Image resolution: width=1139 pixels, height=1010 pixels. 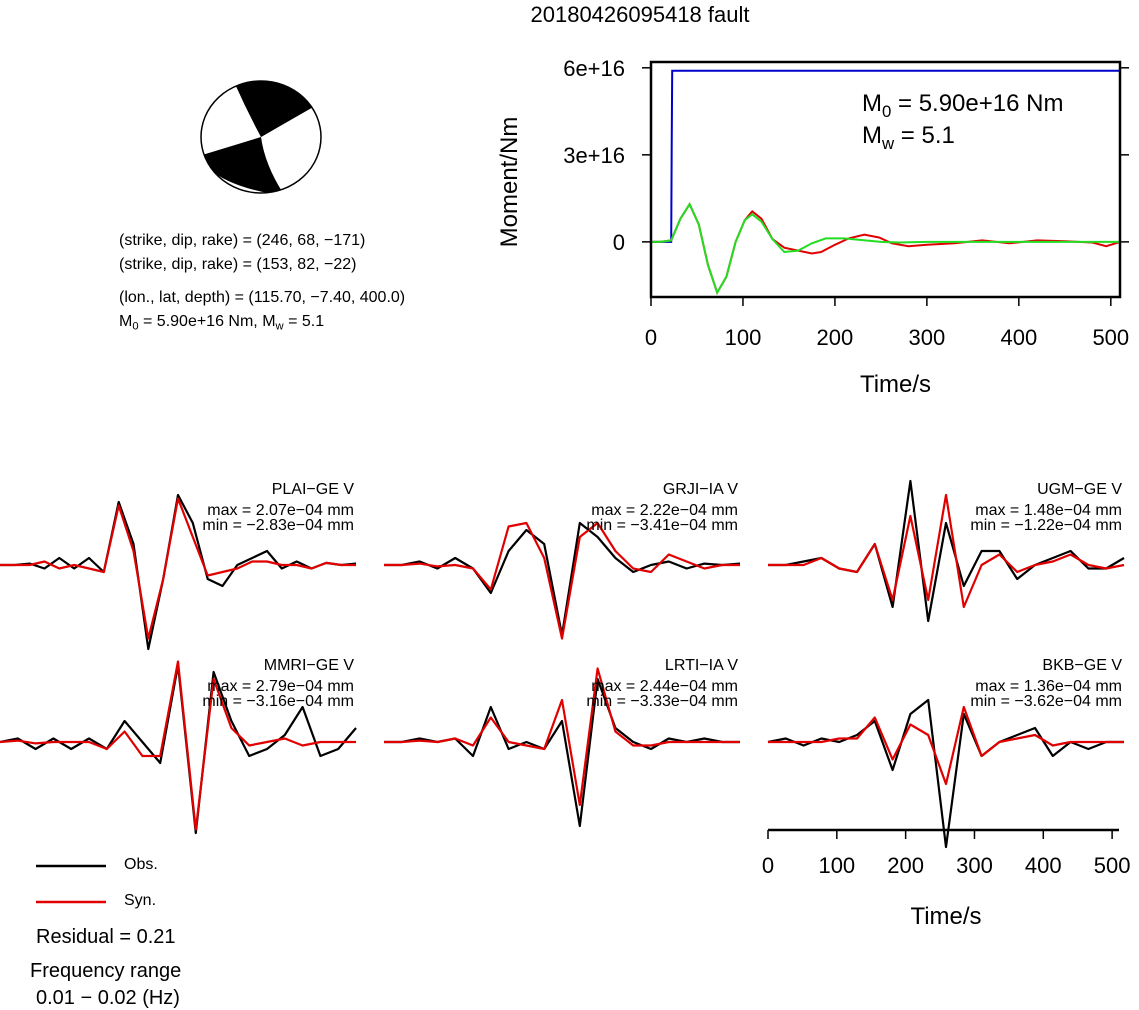 What do you see at coordinates (1079, 489) in the screenshot?
I see `station-name: UGM−GE V` at bounding box center [1079, 489].